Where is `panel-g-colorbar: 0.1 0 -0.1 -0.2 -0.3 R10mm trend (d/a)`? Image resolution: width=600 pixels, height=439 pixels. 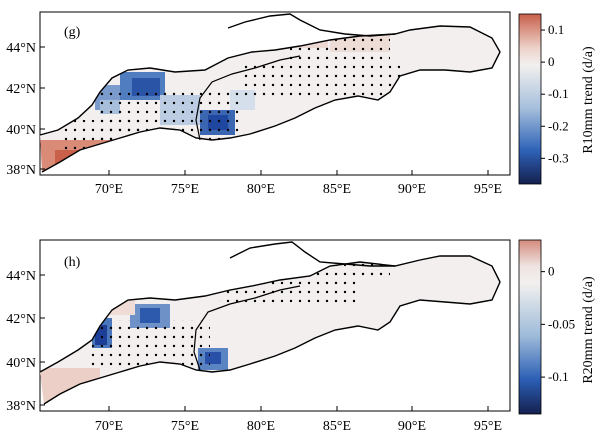
panel-g-colorbar: 0.1 0 -0.1 -0.2 -0.3 R10mm trend (d/a) is located at coordinates (557, 99).